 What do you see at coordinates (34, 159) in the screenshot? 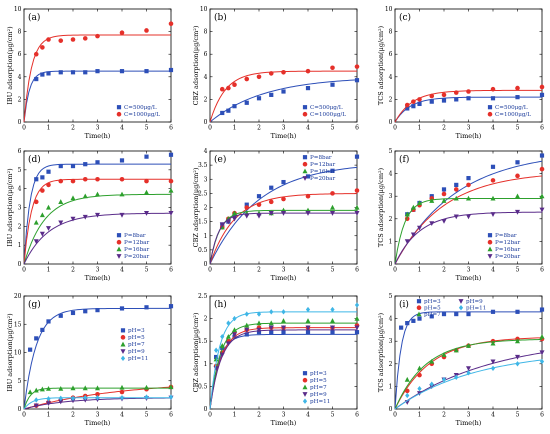
I see `panel-label: (d)` at bounding box center [34, 159].